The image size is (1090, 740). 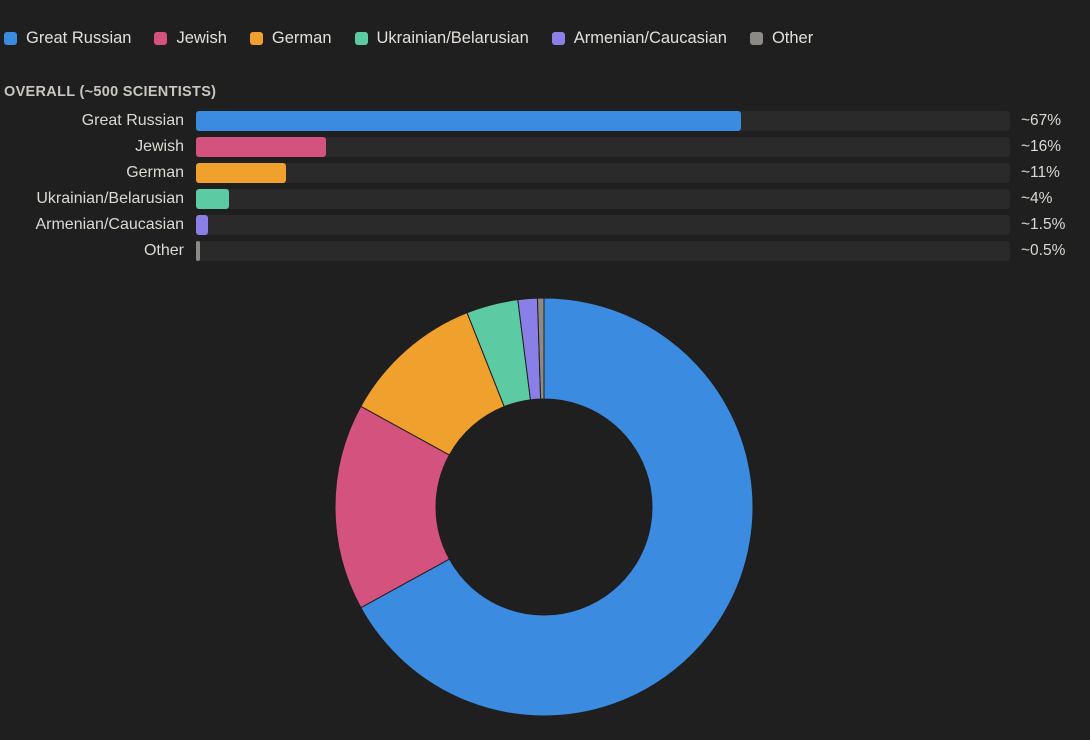 I want to click on bar-other, so click(x=198, y=251).